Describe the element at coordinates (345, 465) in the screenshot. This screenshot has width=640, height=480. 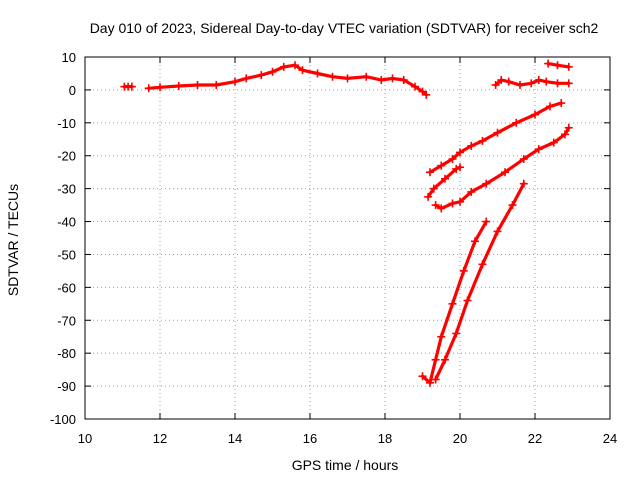
I see `x-axis-label: GPS time / hours` at that location.